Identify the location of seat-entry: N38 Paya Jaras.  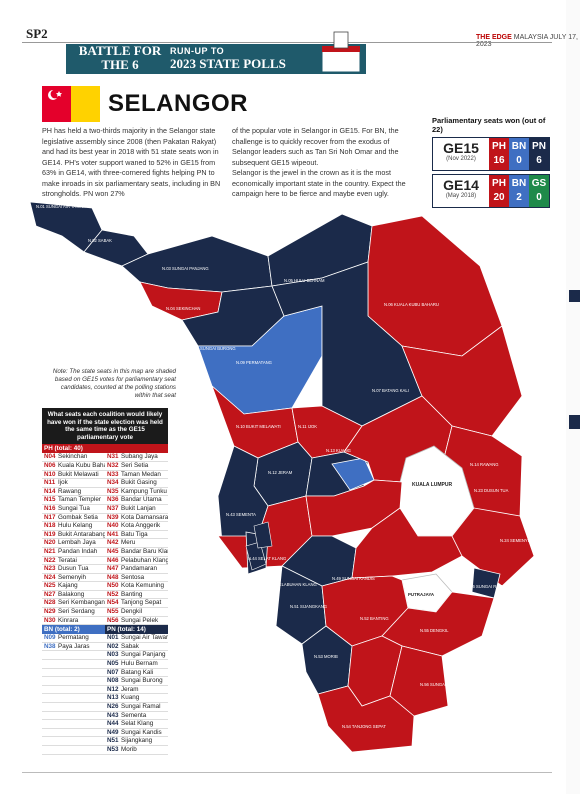
(73, 647).